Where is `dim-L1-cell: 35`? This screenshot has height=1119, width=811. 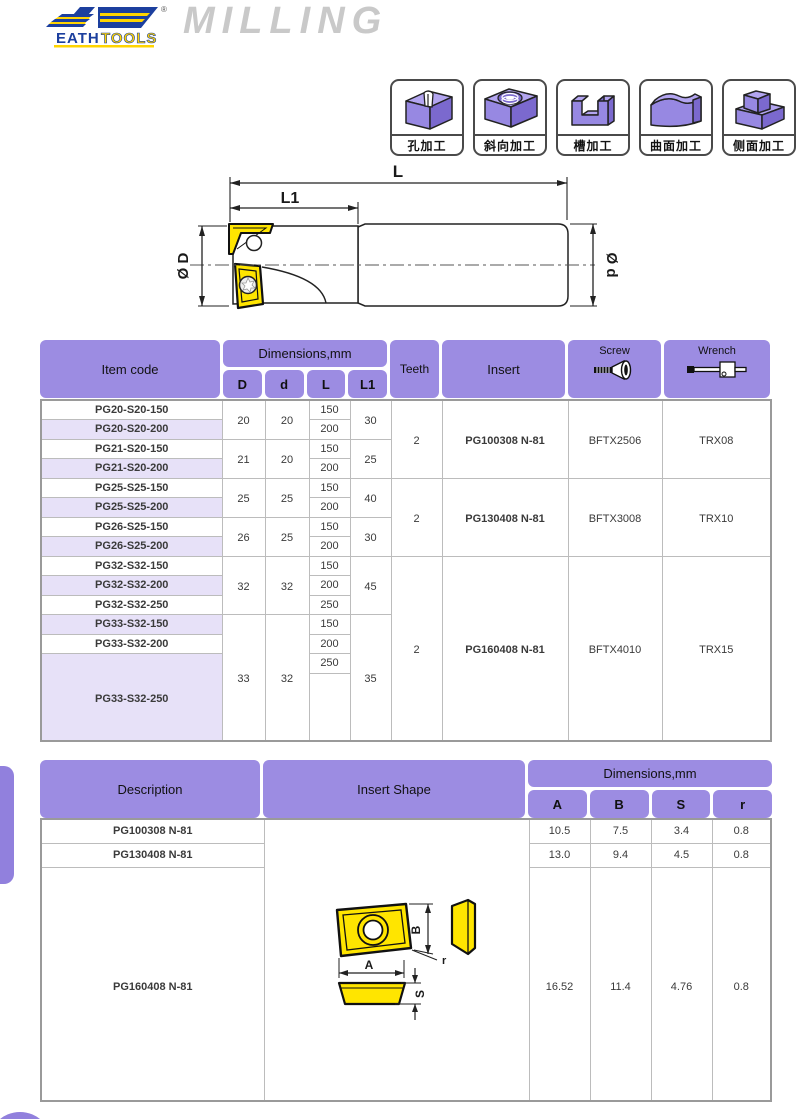
dim-L1-cell: 35 is located at coordinates (370, 678).